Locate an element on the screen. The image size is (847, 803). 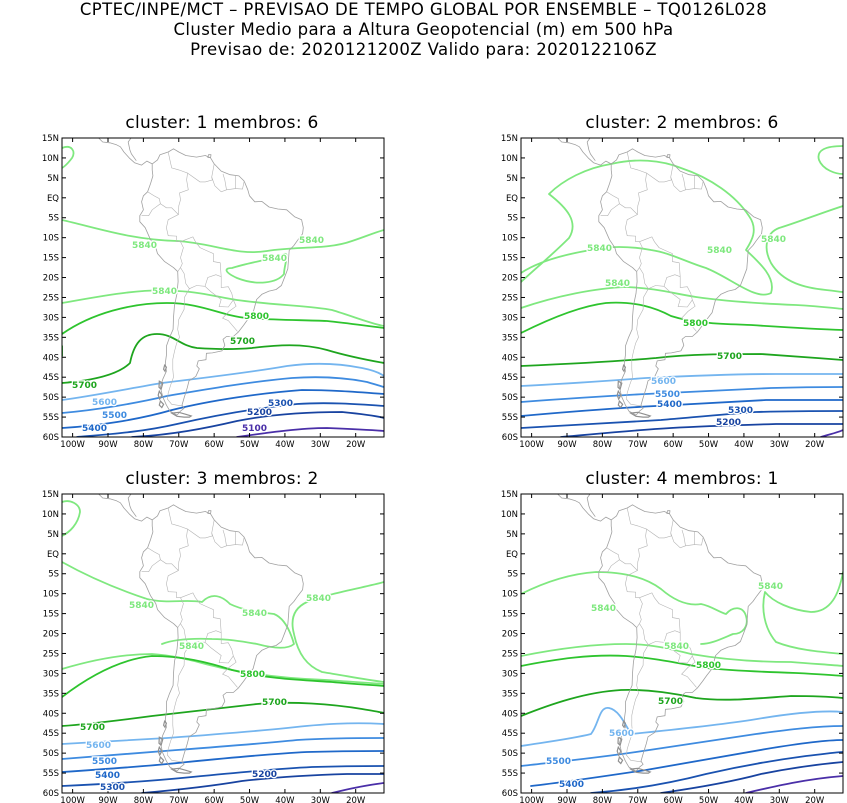
lat-label: 45S is located at coordinates (51, 378).